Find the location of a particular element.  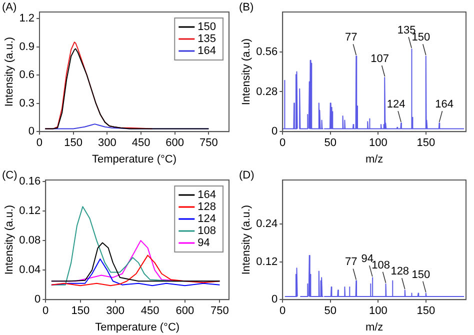

legend-label: 94 is located at coordinates (204, 243).